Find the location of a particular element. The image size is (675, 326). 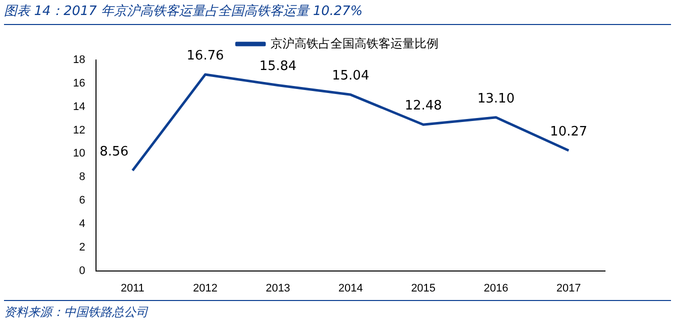

x-tick-label: 2017 is located at coordinates (568, 288).